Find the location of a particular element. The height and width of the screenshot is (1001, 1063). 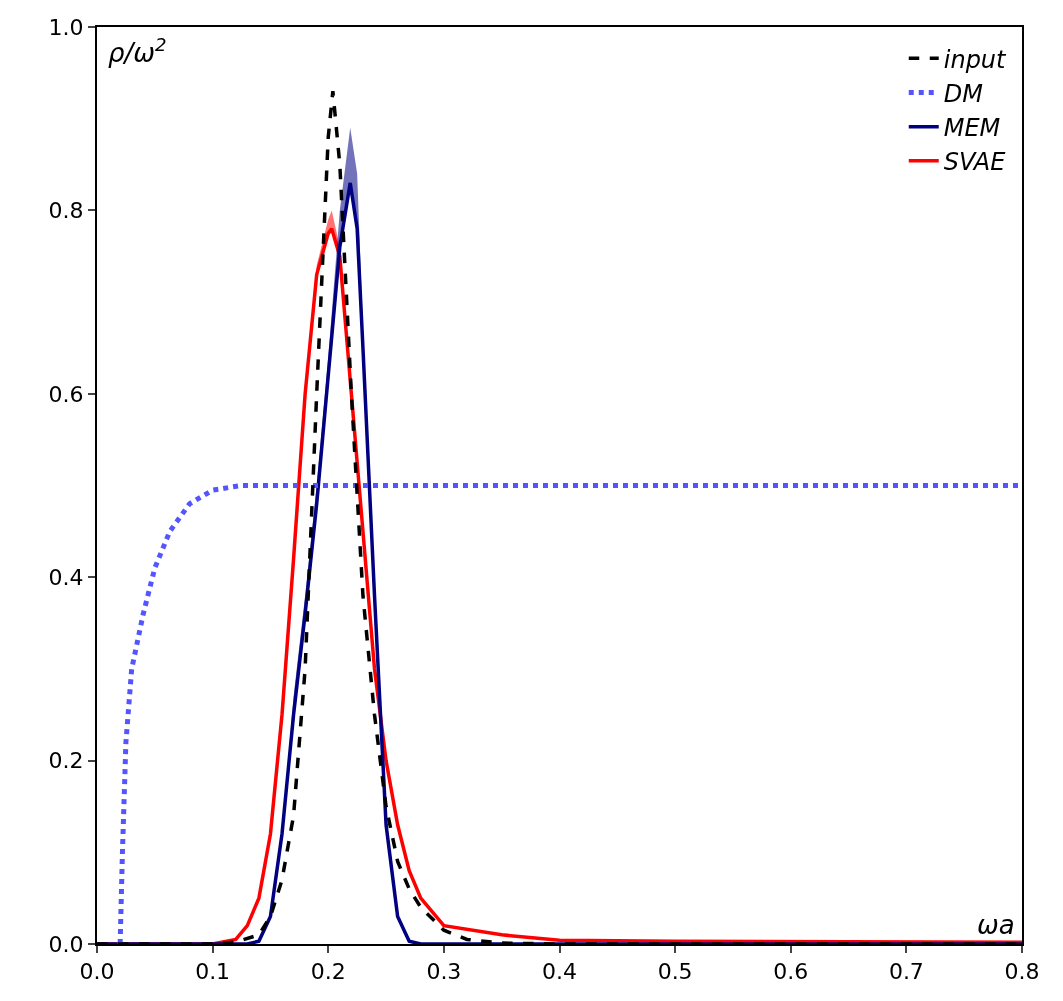

legend-label: DM is located at coordinates (963, 93).